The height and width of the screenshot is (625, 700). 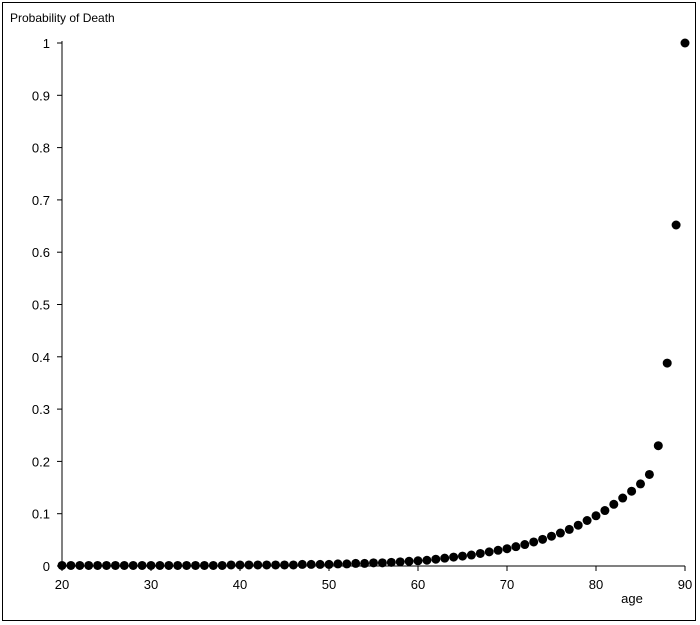 I want to click on y-tick-label: 0, so click(x=46, y=566).